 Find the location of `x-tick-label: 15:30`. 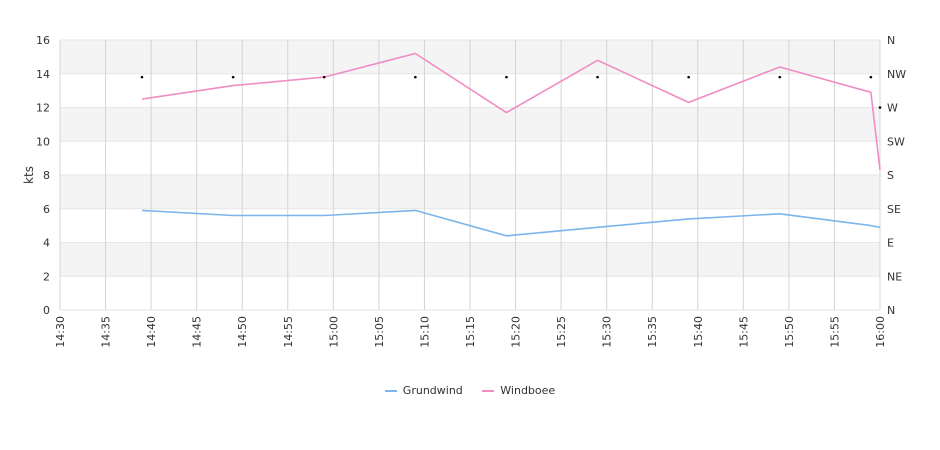

x-tick-label: 15:30 is located at coordinates (607, 332).